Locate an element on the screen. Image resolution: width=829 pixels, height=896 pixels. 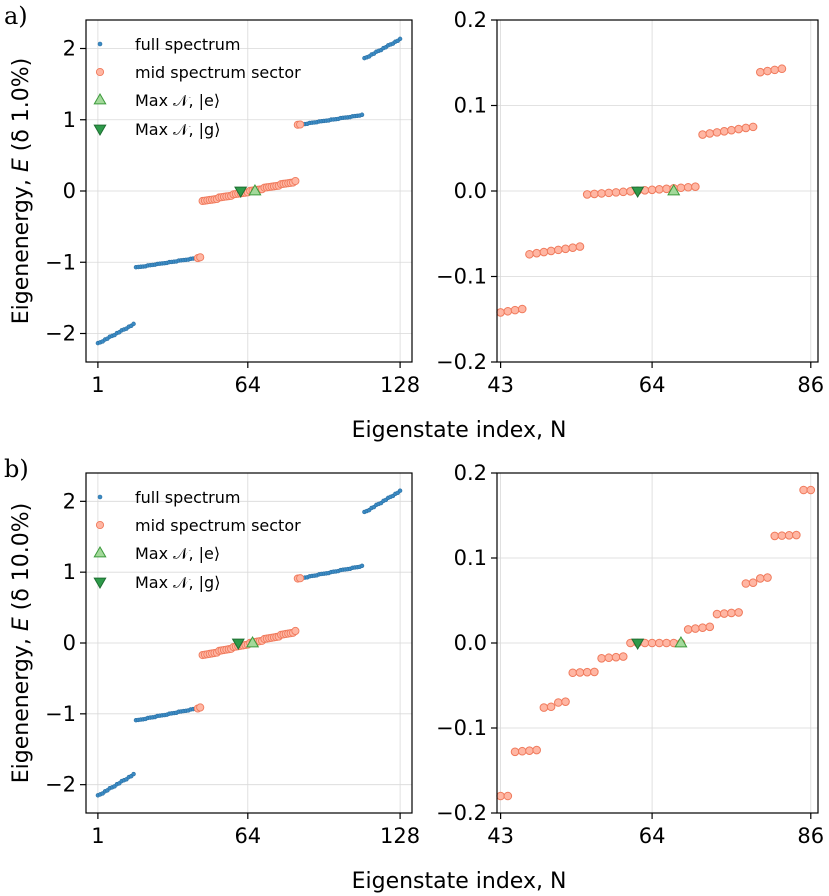
legend-label: full spectrum is located at coordinates (187, 44).